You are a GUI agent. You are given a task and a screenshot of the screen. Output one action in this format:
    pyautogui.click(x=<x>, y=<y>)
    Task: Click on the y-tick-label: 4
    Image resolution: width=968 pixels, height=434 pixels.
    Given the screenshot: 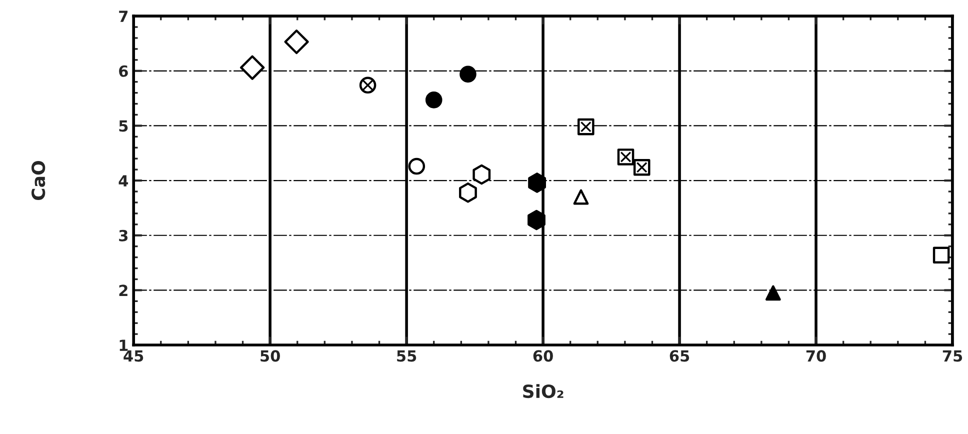 What is the action you would take?
    pyautogui.click(x=123, y=180)
    